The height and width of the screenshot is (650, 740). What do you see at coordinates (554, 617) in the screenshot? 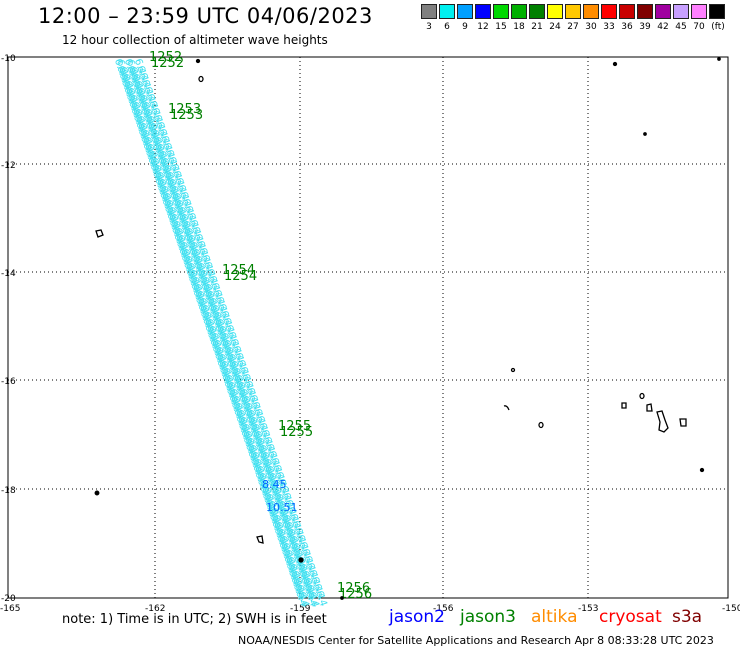
I see `satellite-name: altika` at bounding box center [554, 617].